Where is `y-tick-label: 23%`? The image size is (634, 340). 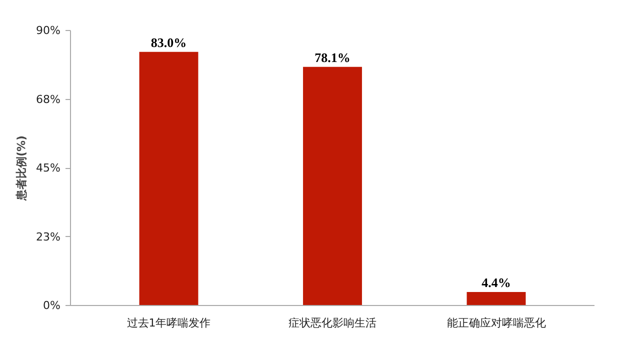
y-tick-label: 23% is located at coordinates (48, 237).